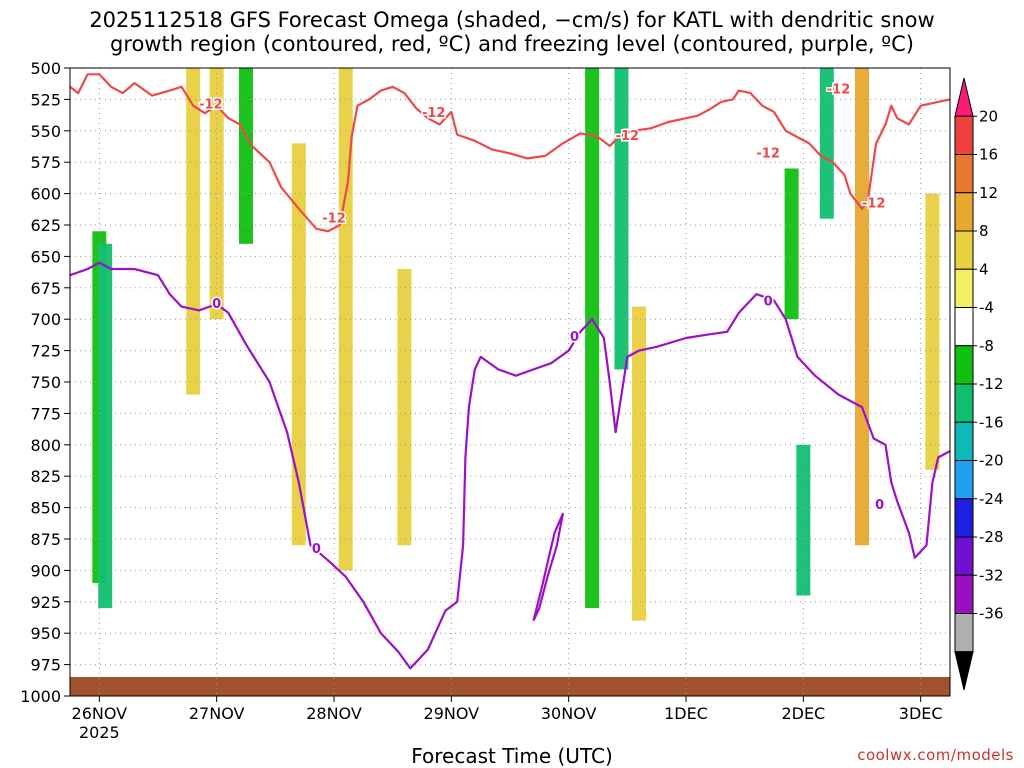 This screenshot has width=1024, height=768. What do you see at coordinates (45, 413) in the screenshot?
I see `y-tick-label: 775` at bounding box center [45, 413].